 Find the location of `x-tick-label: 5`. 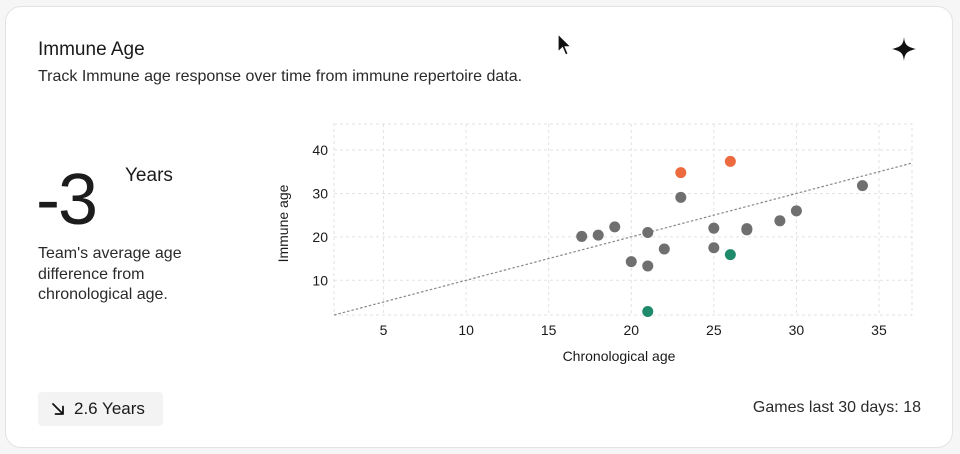

x-tick-label: 5 is located at coordinates (384, 330).